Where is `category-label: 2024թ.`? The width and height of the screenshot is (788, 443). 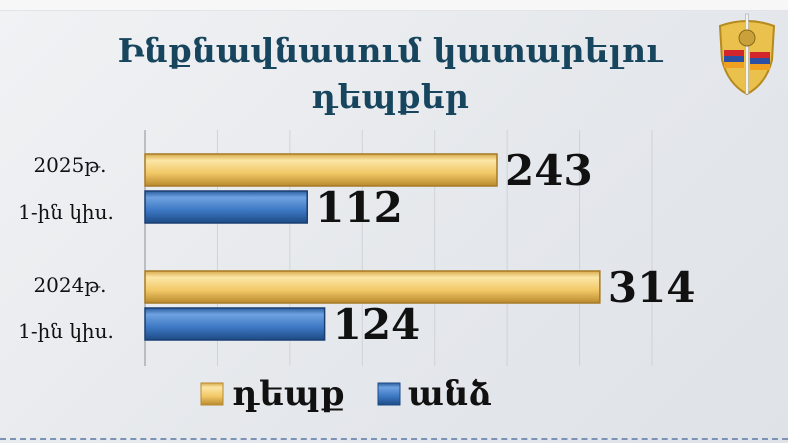
category-label: 2024թ. is located at coordinates (69, 285).